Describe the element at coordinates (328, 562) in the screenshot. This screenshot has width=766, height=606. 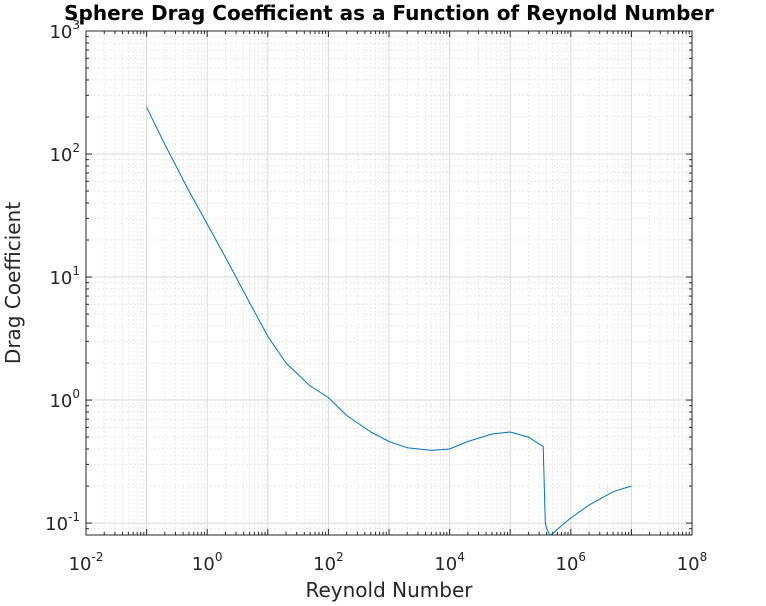
I see `x-tick-label: 10²` at that location.